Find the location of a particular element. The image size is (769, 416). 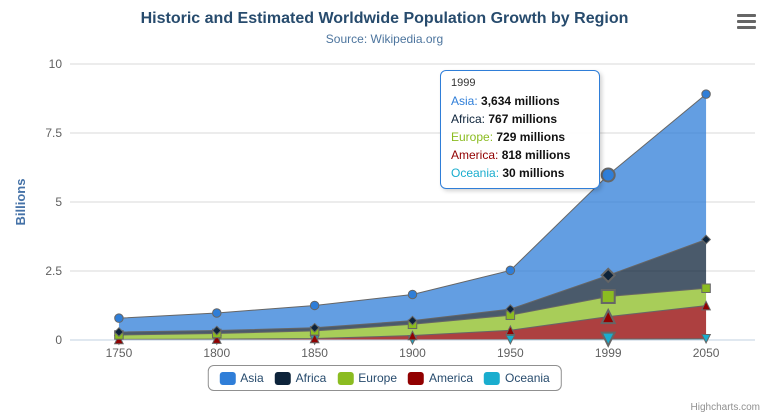

marker-america-1999 is located at coordinates (608, 316).